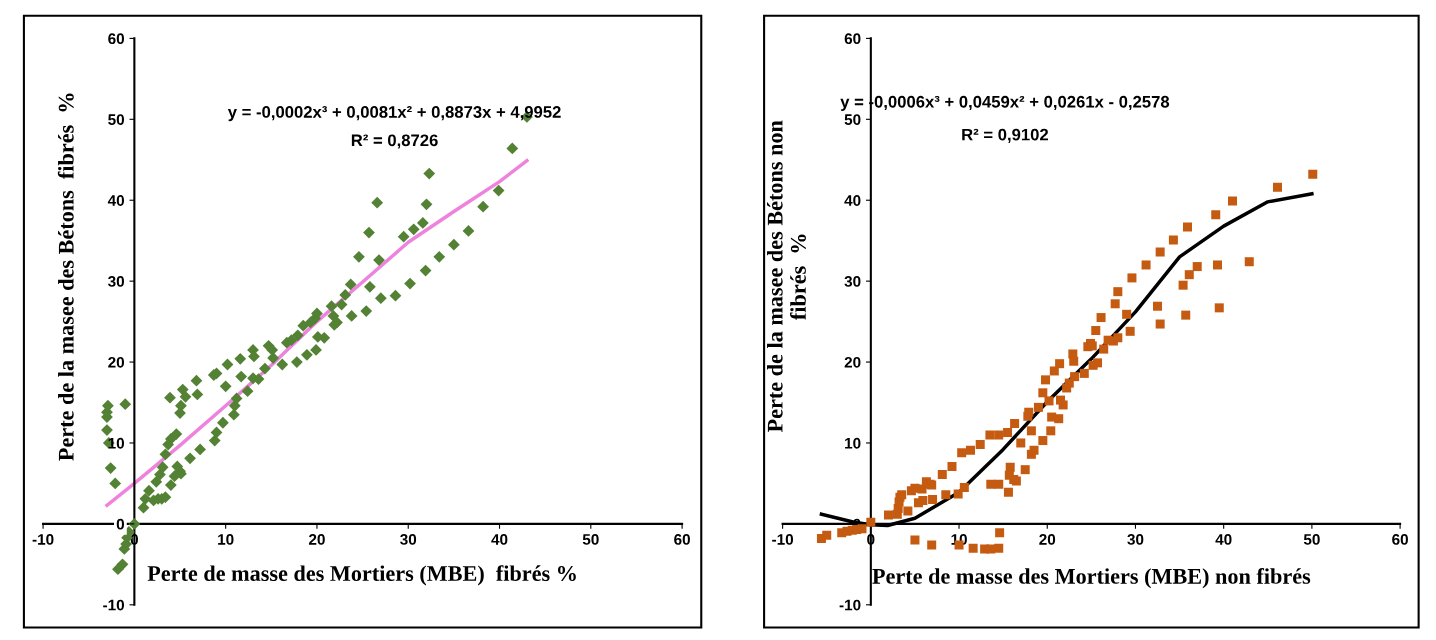 The image size is (1436, 640). What do you see at coordinates (394, 141) in the screenshot?
I see `annotation: R² = 0,8726` at bounding box center [394, 141].